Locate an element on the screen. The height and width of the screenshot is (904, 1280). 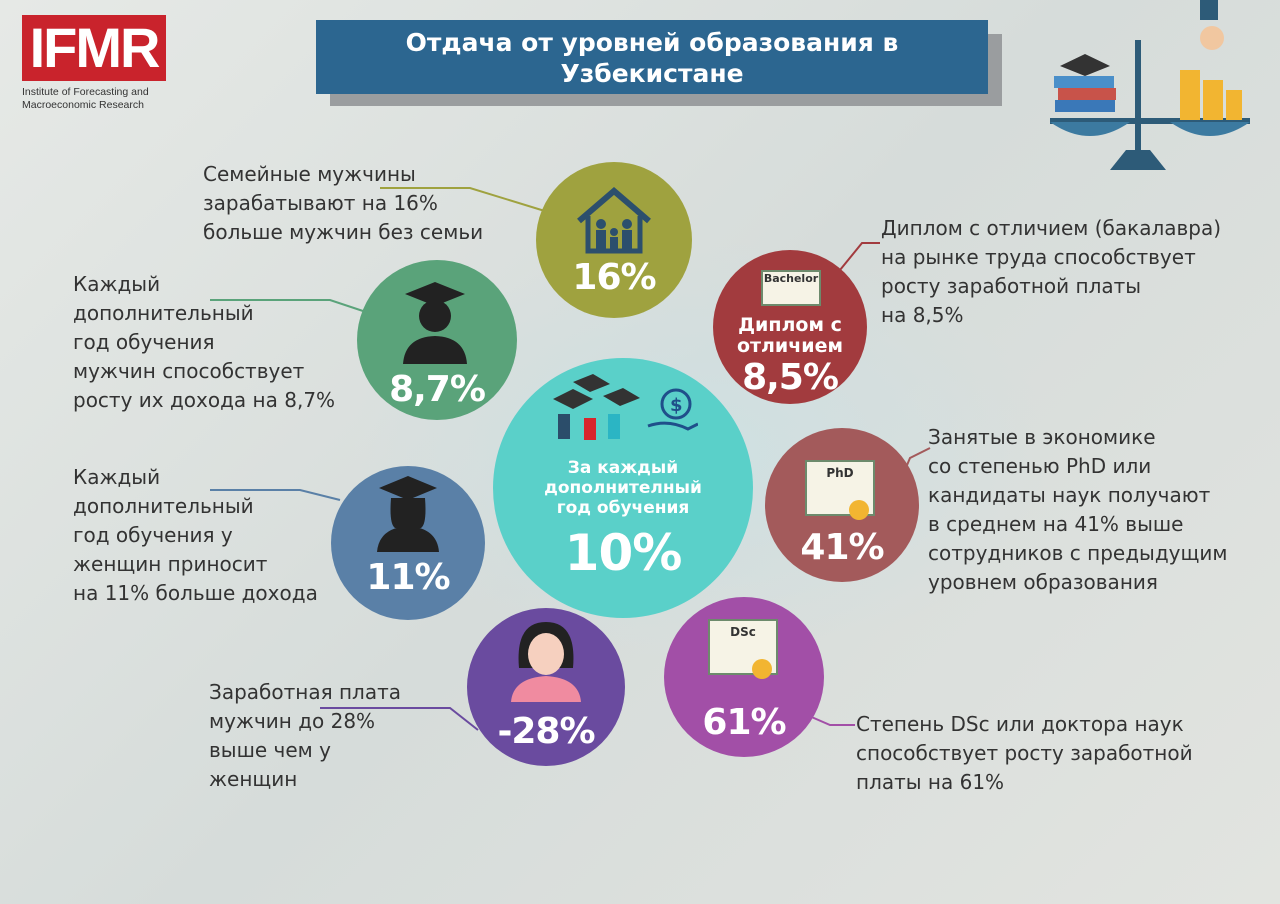
circle-dsc: DSc 61% is located at coordinates (744, 677).